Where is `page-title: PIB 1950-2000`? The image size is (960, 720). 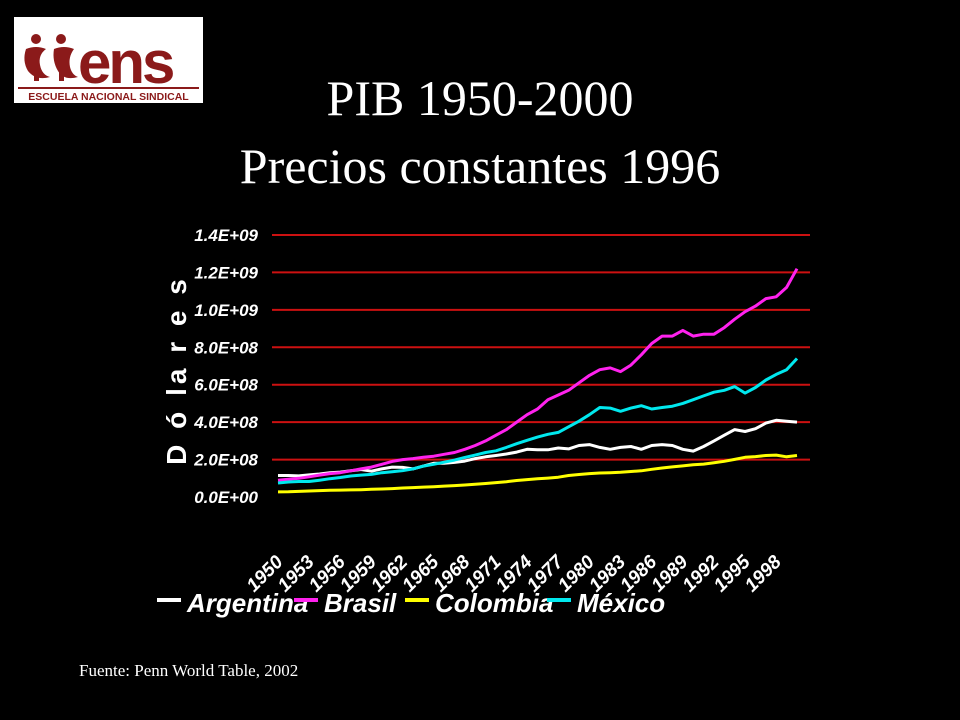
page-title: PIB 1950-2000 is located at coordinates (480, 98).